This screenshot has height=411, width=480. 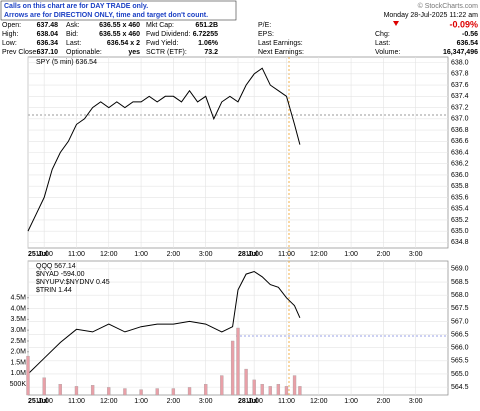 I want to click on legend-entry: QQQ 567.14, so click(x=56, y=266).